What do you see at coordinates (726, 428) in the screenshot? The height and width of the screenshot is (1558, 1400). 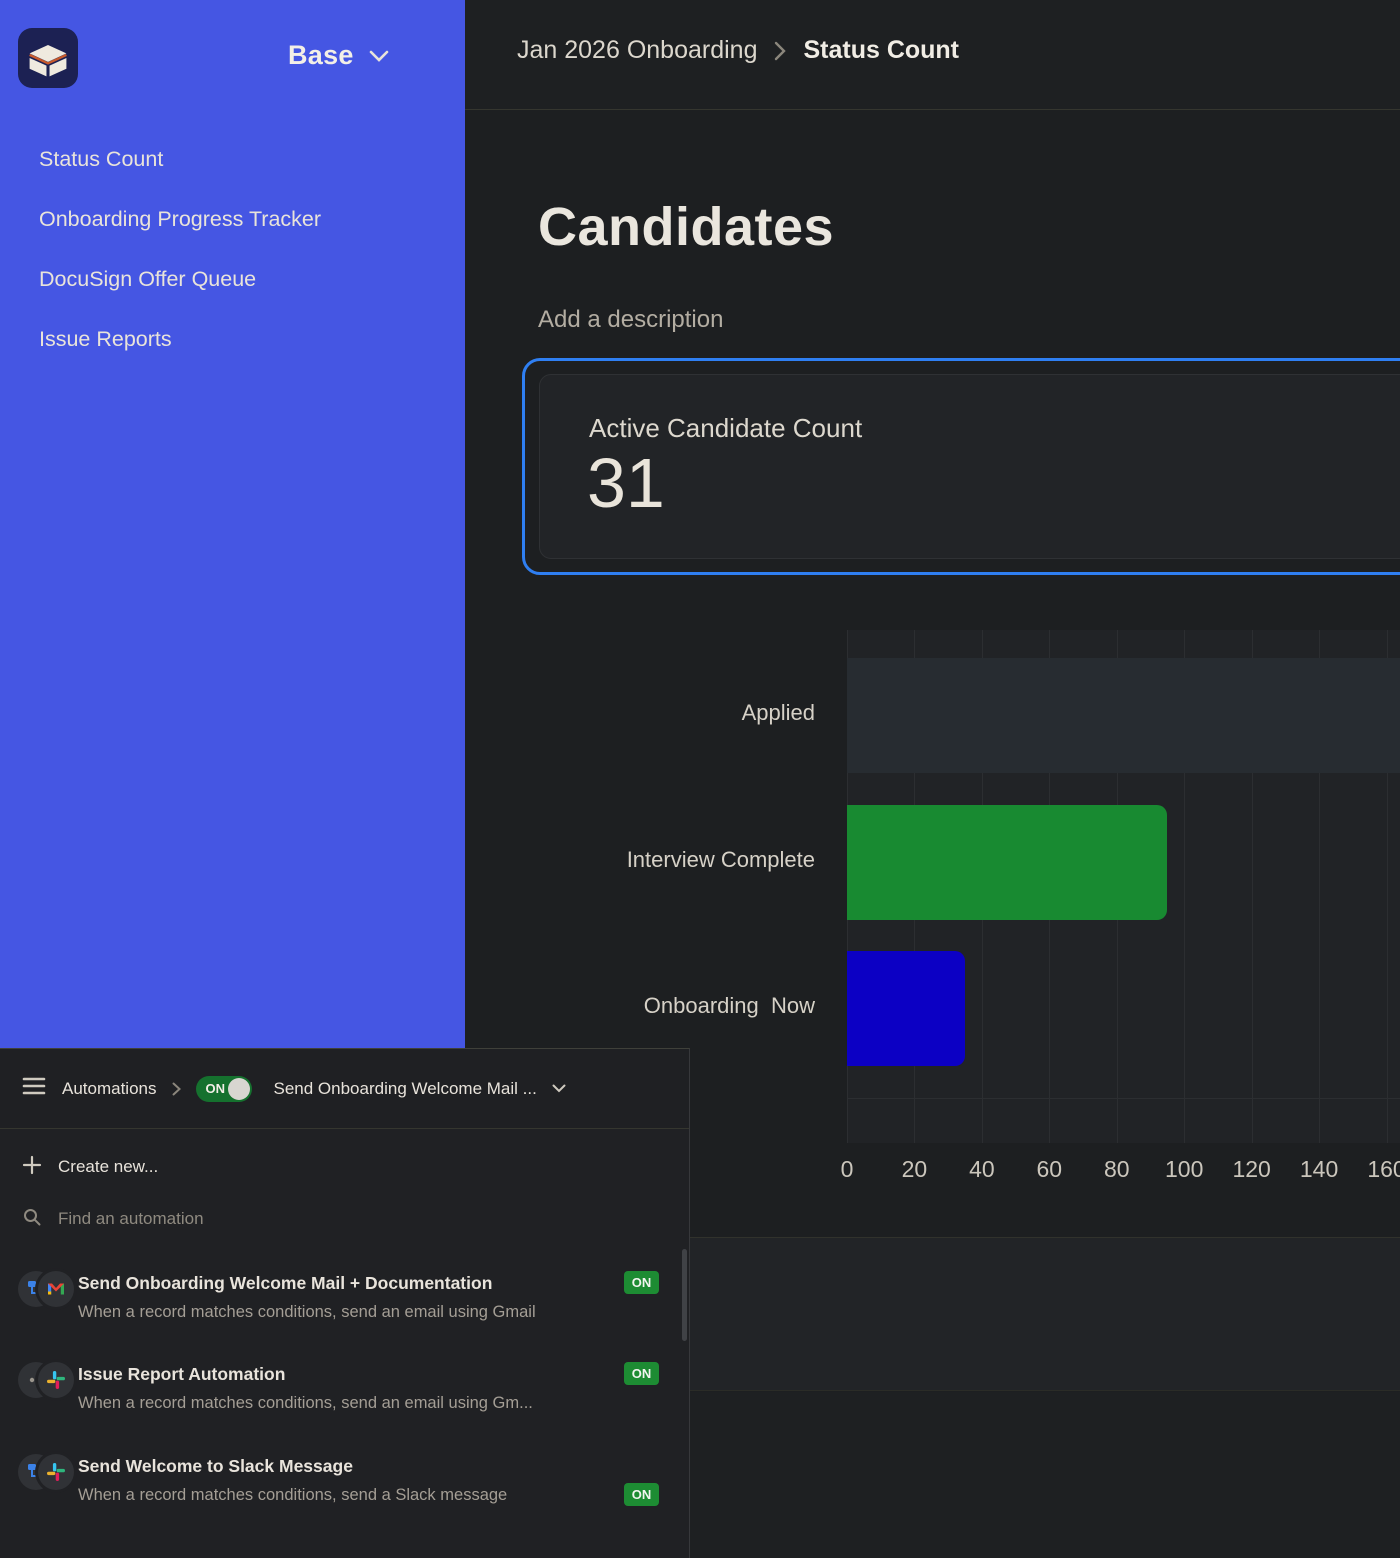 I see `count-card-label: Active Candidate Count` at bounding box center [726, 428].